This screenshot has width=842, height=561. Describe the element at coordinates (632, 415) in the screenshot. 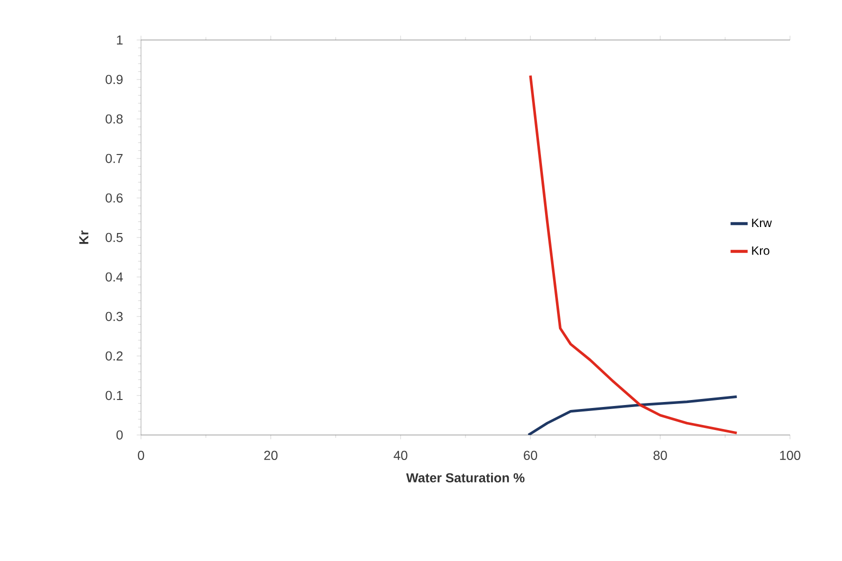

I see `line-series` at that location.